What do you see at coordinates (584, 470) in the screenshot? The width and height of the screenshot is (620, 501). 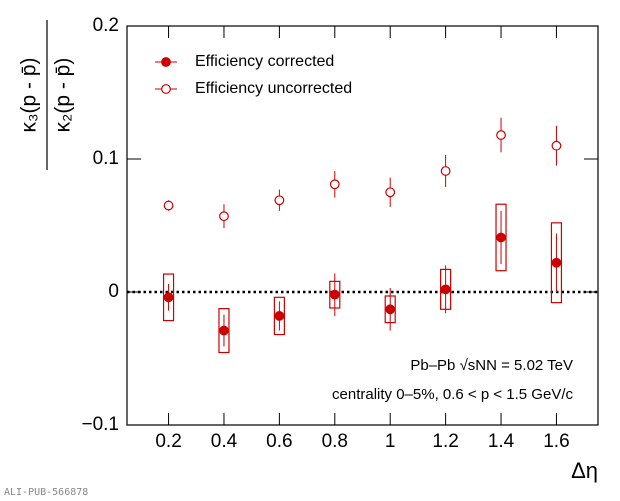 I see `x-axis-label: Δη` at bounding box center [584, 470].